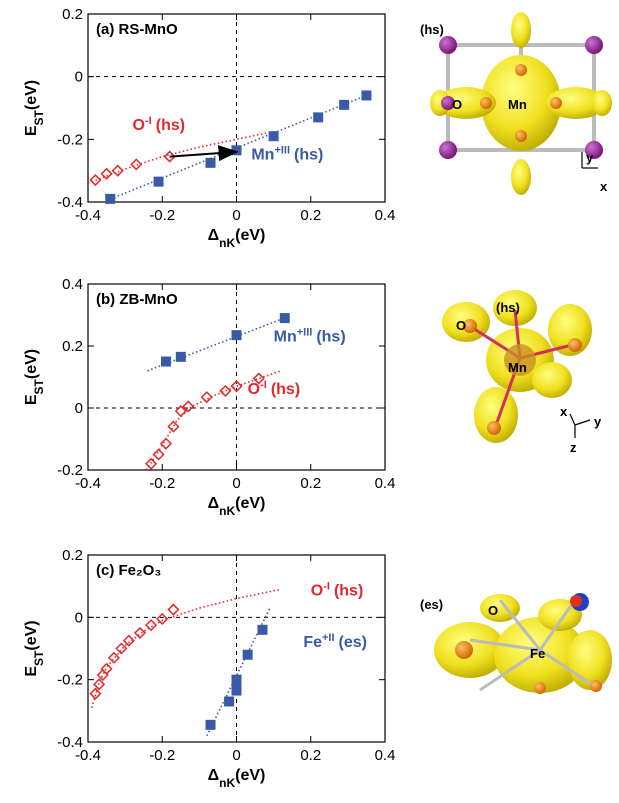 The image size is (619, 803). What do you see at coordinates (70, 202) in the screenshot?
I see `y-tick-label: -0.4` at bounding box center [70, 202].